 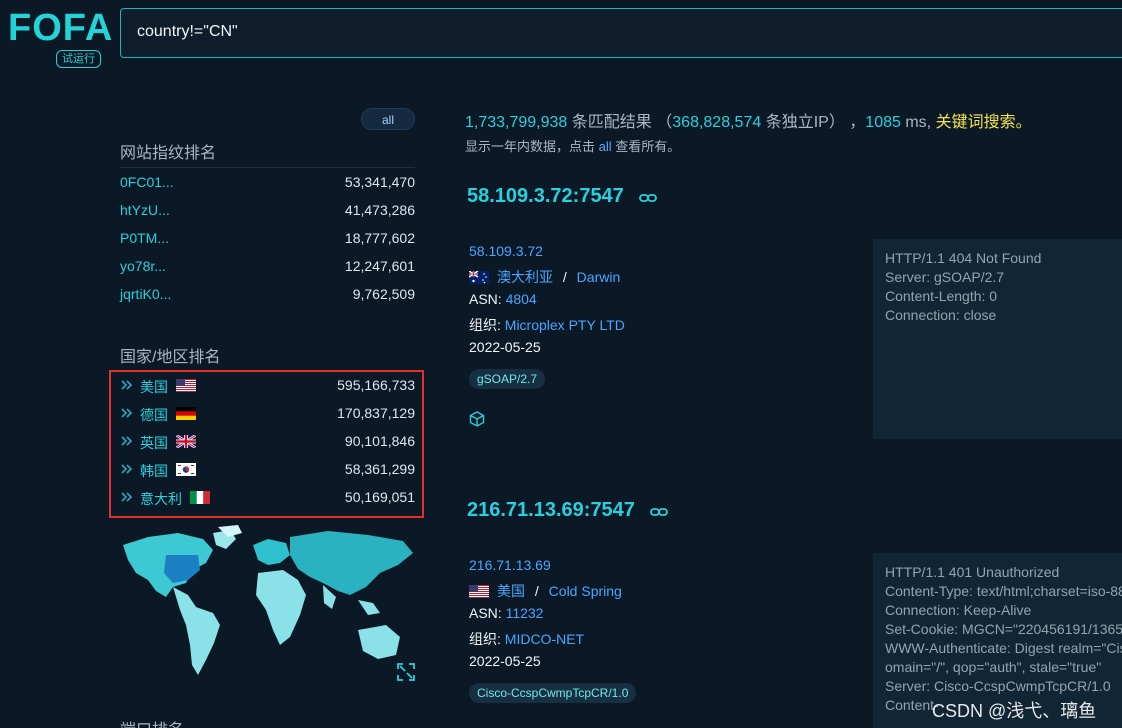 What do you see at coordinates (154, 443) in the screenshot?
I see `country-name: 英国` at bounding box center [154, 443].